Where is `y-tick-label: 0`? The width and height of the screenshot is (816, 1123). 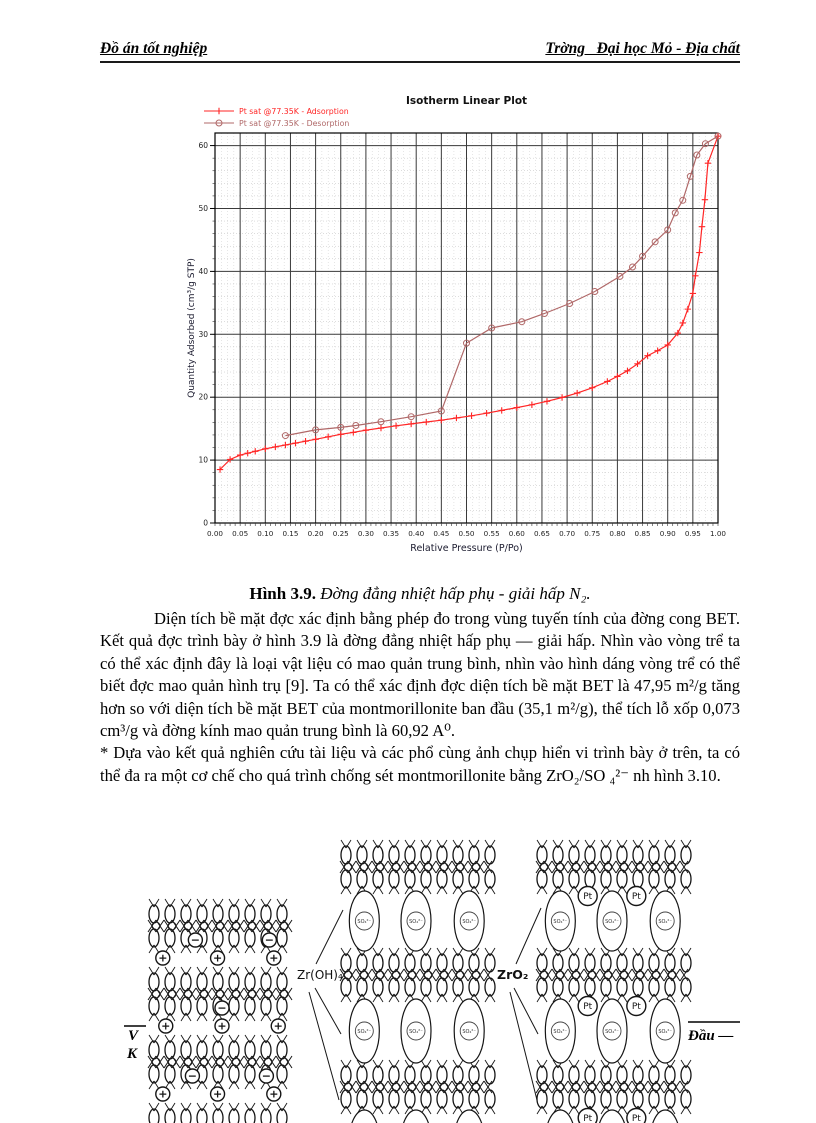 y-tick-label: 0 is located at coordinates (205, 523).